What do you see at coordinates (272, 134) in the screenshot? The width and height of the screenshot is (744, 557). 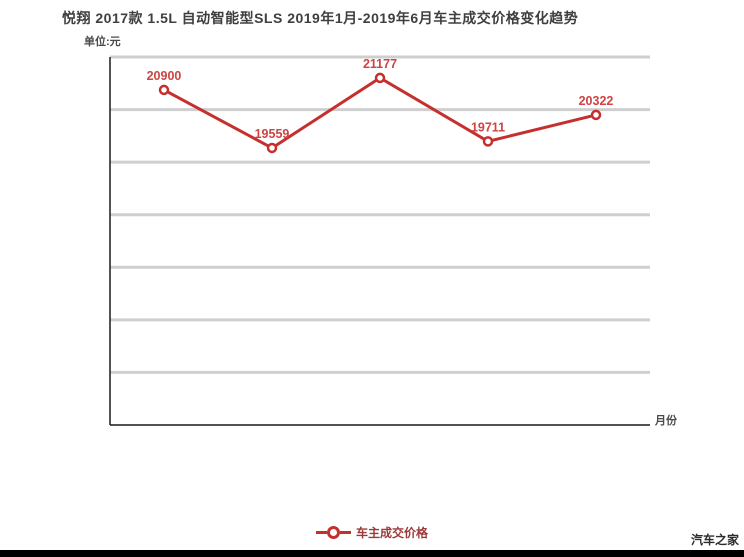 I see `data-point-label: 19559` at bounding box center [272, 134].